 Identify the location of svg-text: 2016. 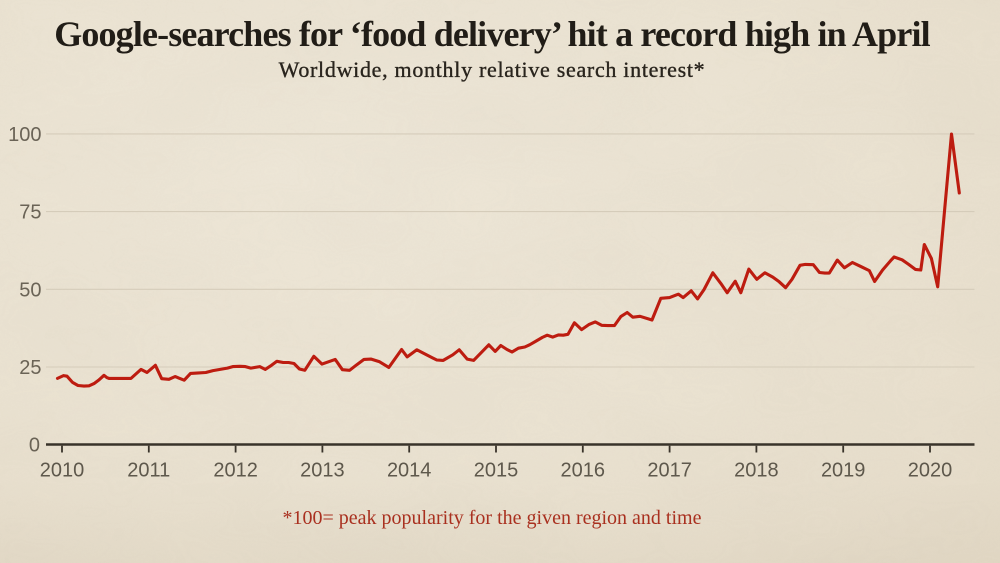
(583, 471).